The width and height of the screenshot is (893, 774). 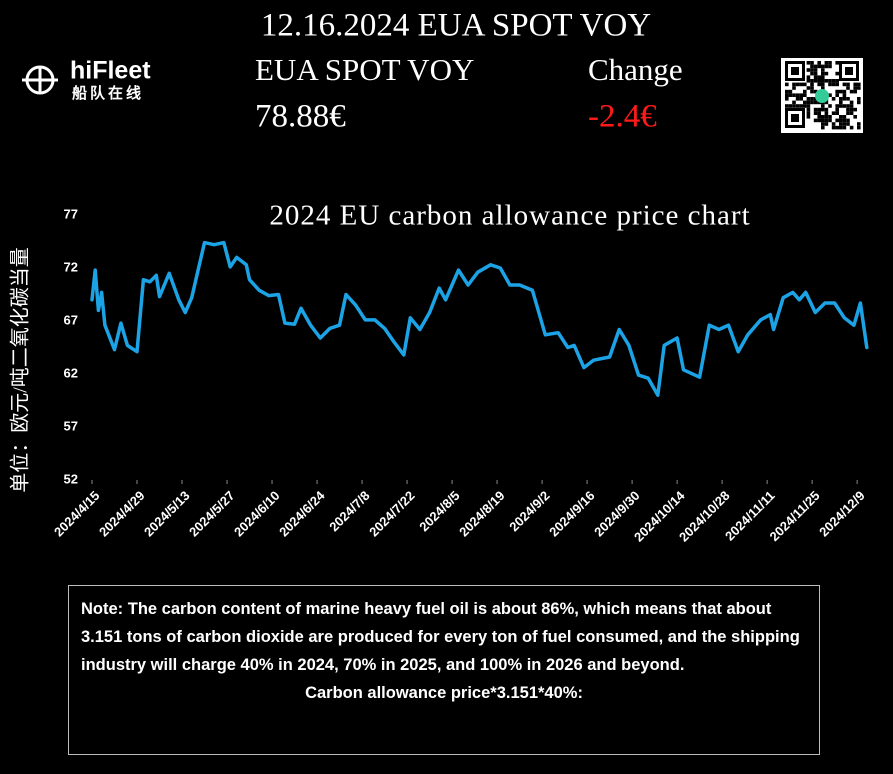 What do you see at coordinates (167, 514) in the screenshot?
I see `x-tick-label: 2024/5/13` at bounding box center [167, 514].